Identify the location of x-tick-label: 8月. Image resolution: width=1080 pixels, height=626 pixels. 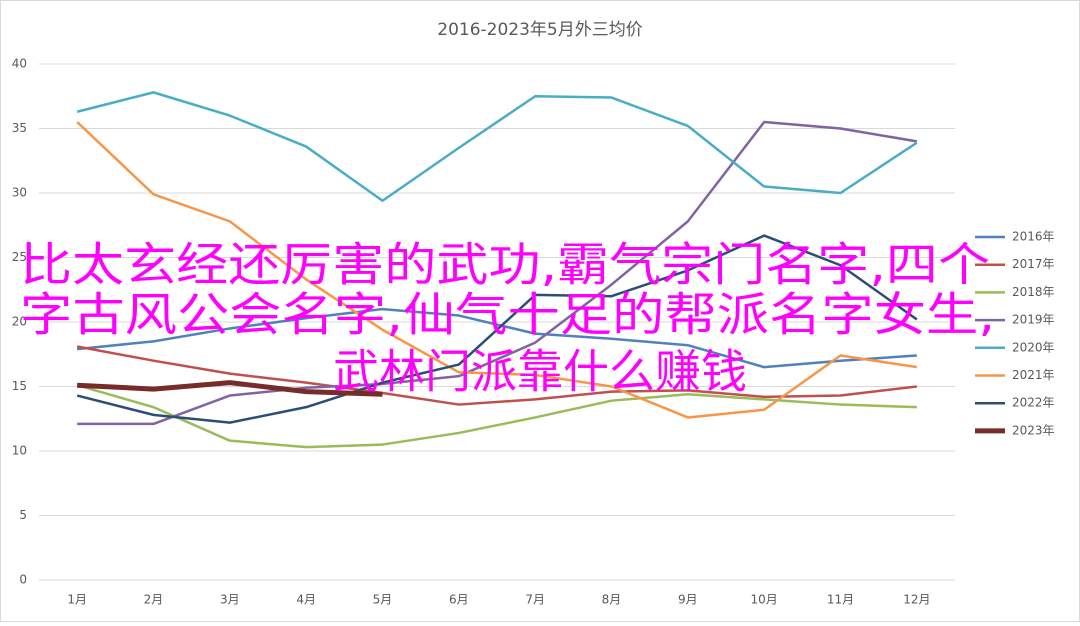
(612, 600).